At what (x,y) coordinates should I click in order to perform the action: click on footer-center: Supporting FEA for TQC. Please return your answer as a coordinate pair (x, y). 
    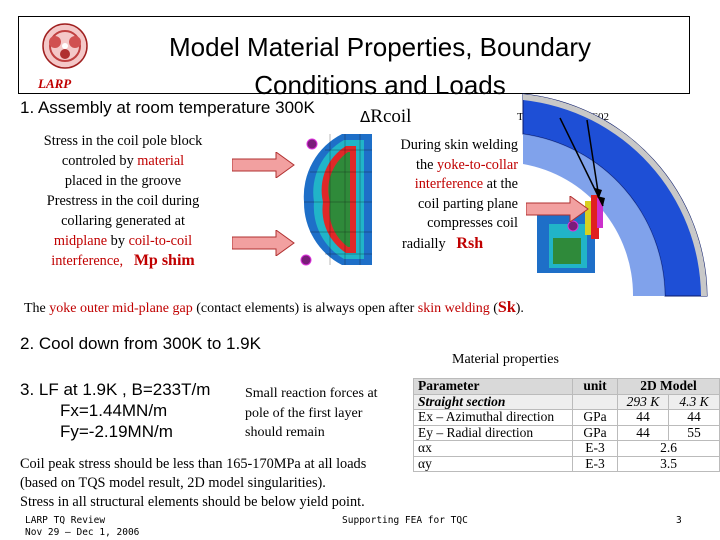
    Looking at the image, I should click on (405, 520).